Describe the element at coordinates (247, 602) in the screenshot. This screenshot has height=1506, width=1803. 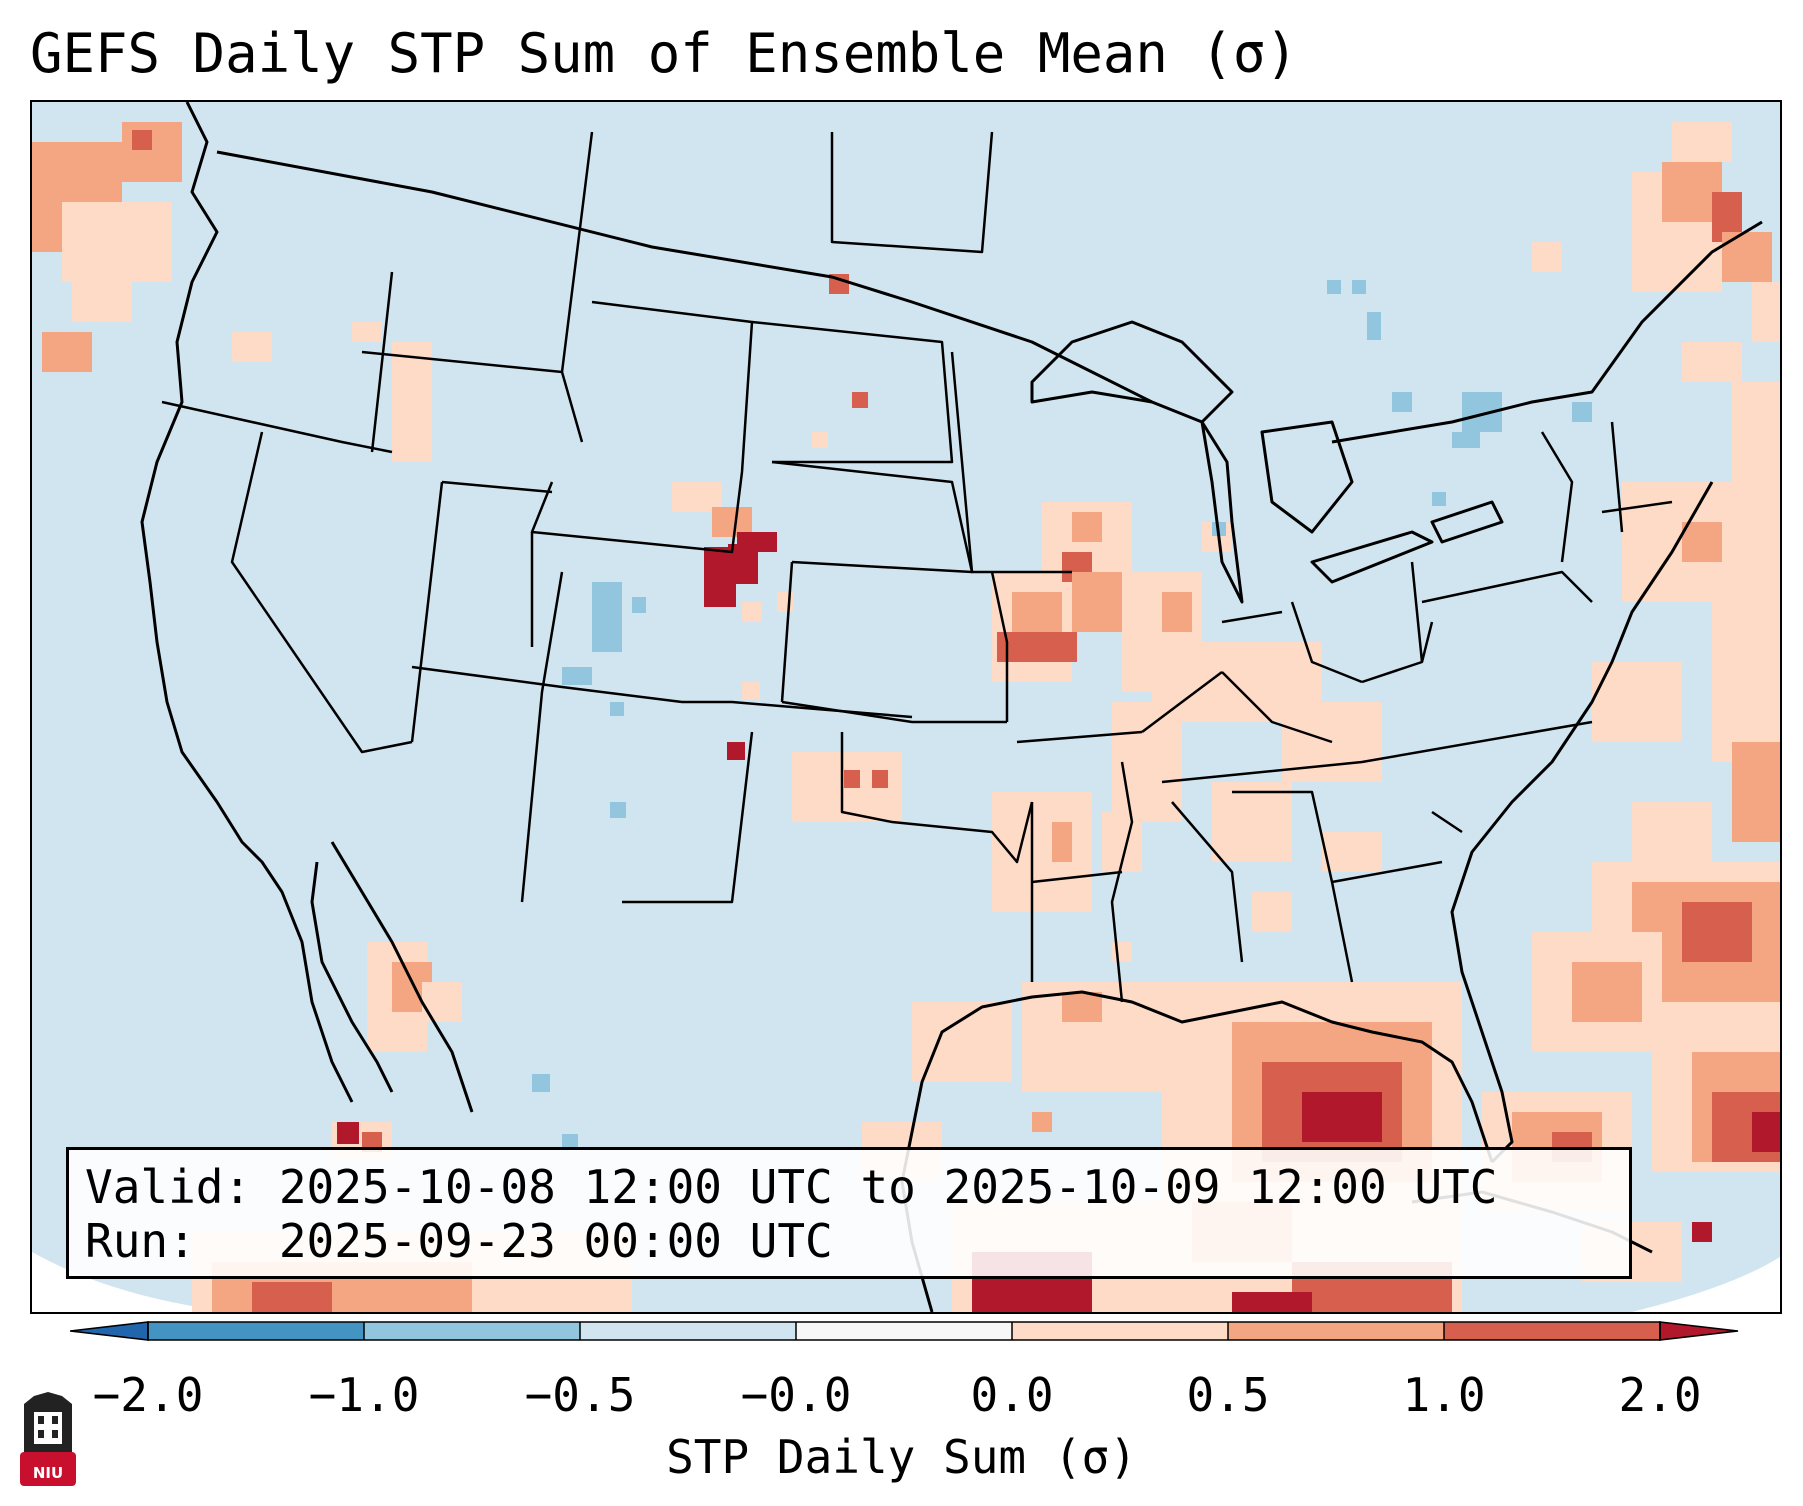
I see `us-west-coast-outline` at that location.